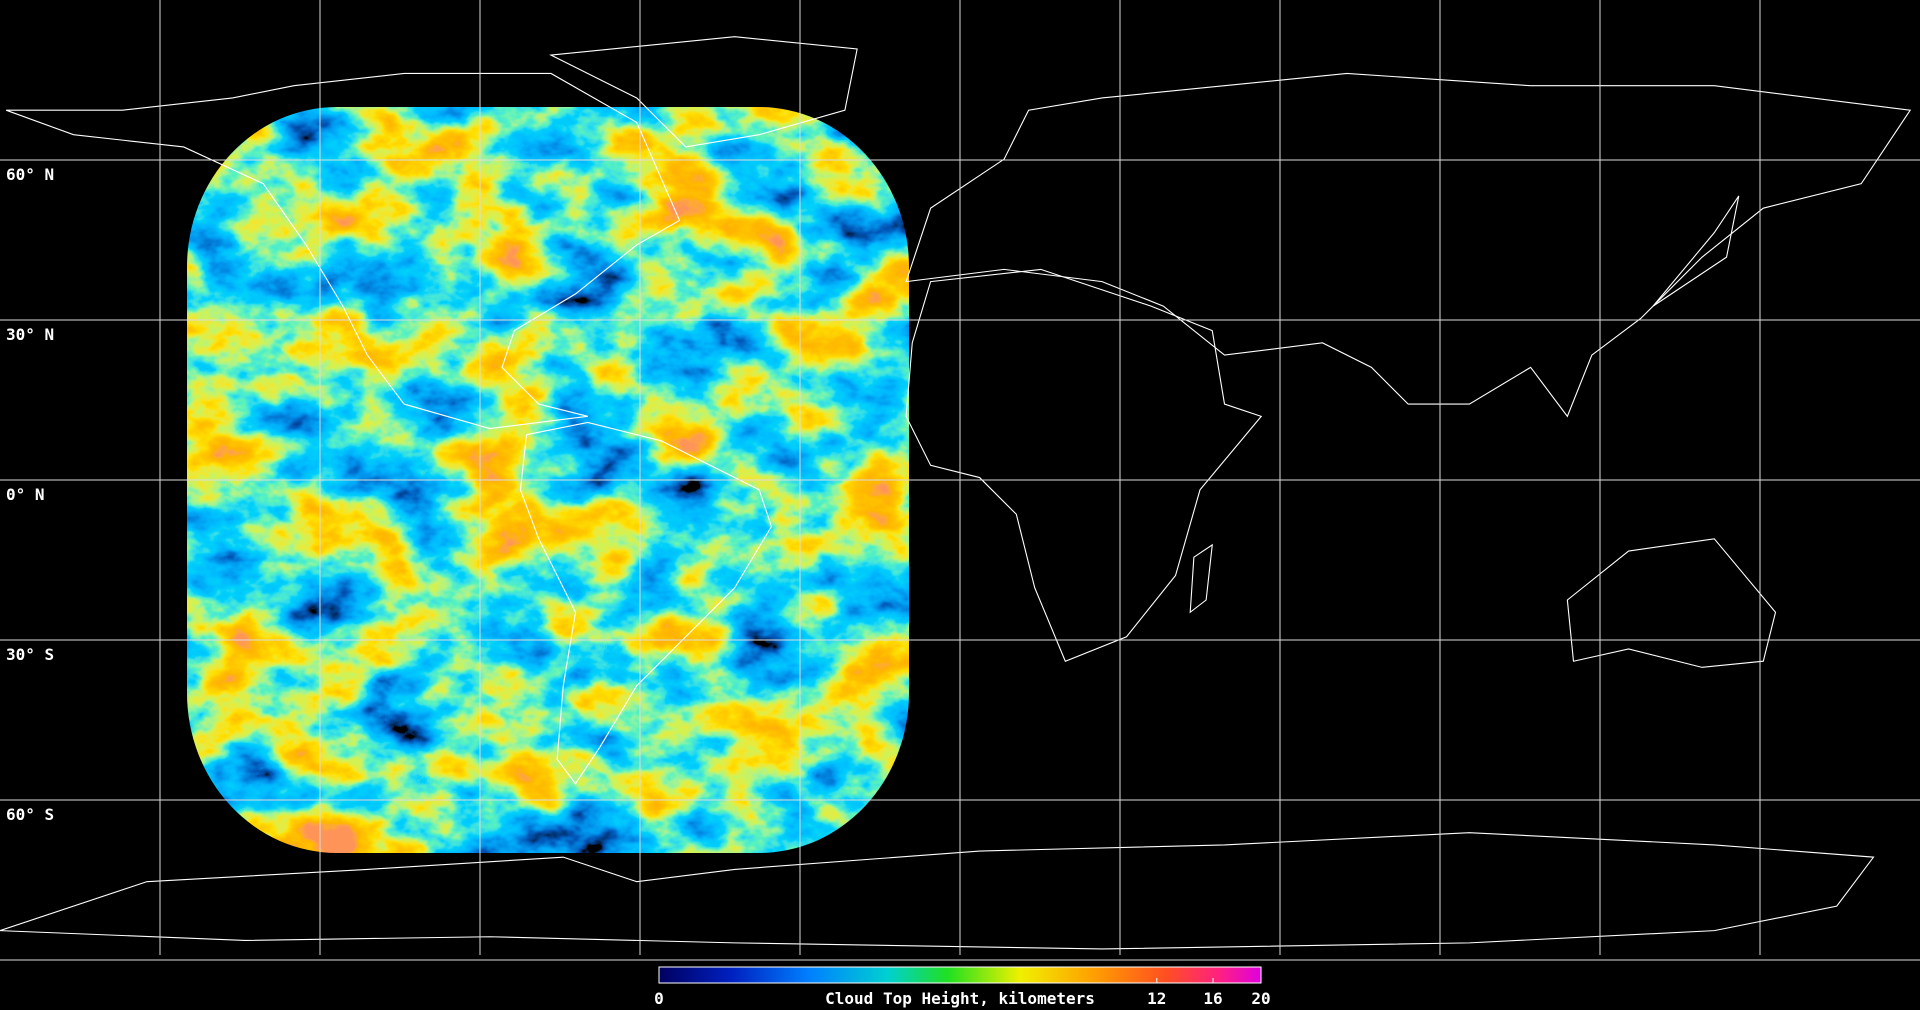 This screenshot has height=1010, width=1920. What do you see at coordinates (1156, 998) in the screenshot?
I see `colorbar-tick-label: 12` at bounding box center [1156, 998].